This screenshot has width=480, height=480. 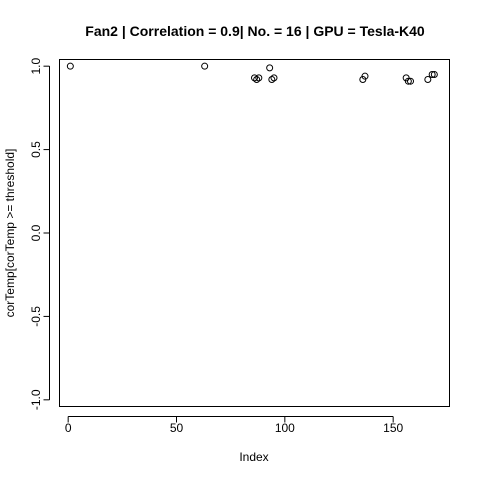 What do you see at coordinates (393, 428) in the screenshot?
I see `x-tick-label: 150` at bounding box center [393, 428].